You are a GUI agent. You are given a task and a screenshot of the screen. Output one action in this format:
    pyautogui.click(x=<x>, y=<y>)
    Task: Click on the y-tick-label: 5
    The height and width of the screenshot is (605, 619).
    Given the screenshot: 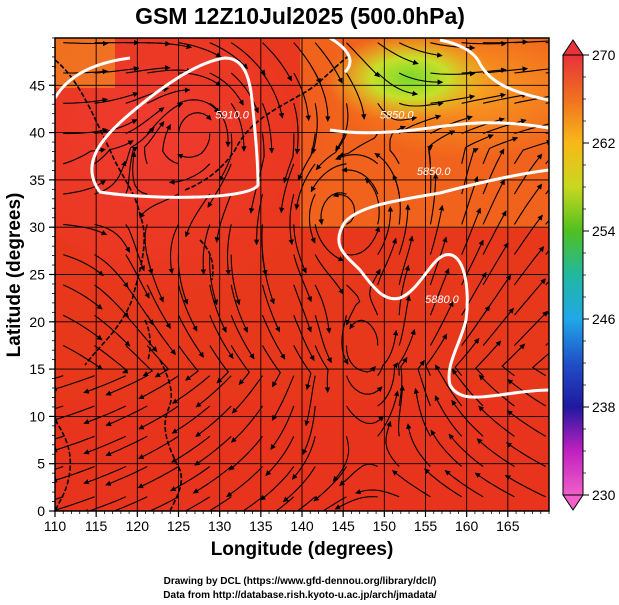 What is the action you would take?
    pyautogui.click(x=41, y=464)
    